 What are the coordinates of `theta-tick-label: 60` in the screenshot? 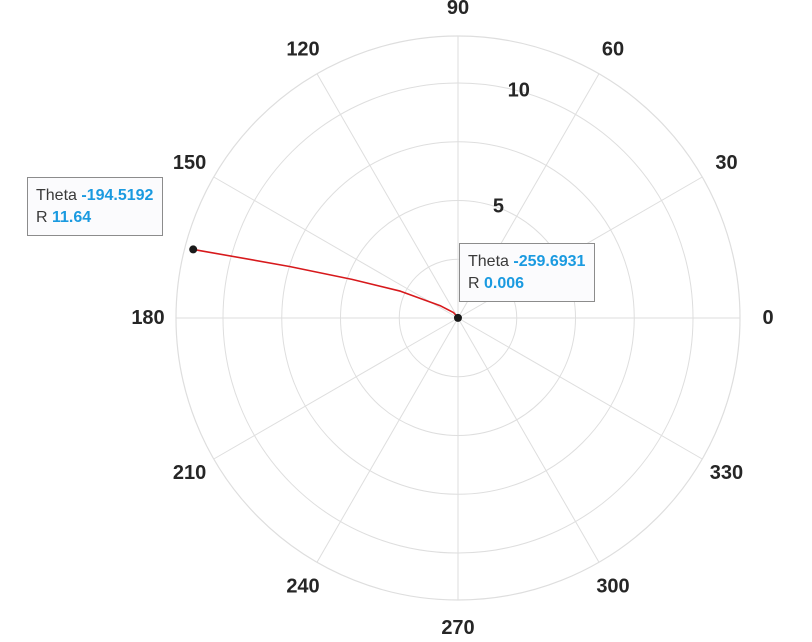 It's located at (613, 50).